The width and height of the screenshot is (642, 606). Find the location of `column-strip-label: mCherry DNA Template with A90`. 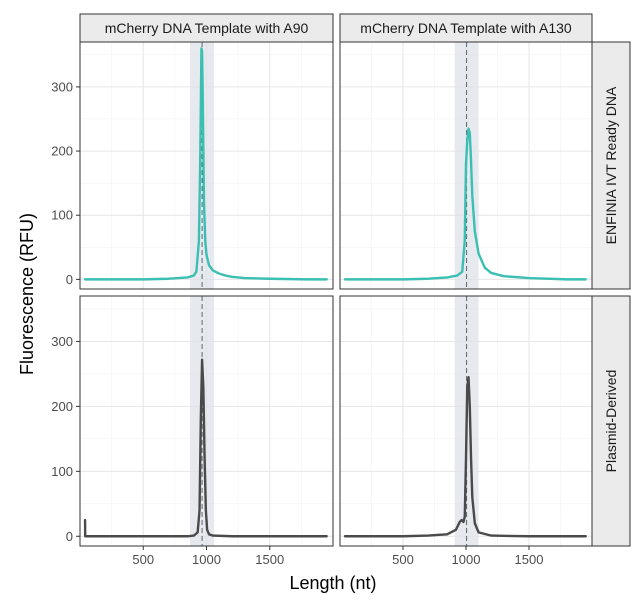

column-strip-label: mCherry DNA Template with A90 is located at coordinates (207, 28).